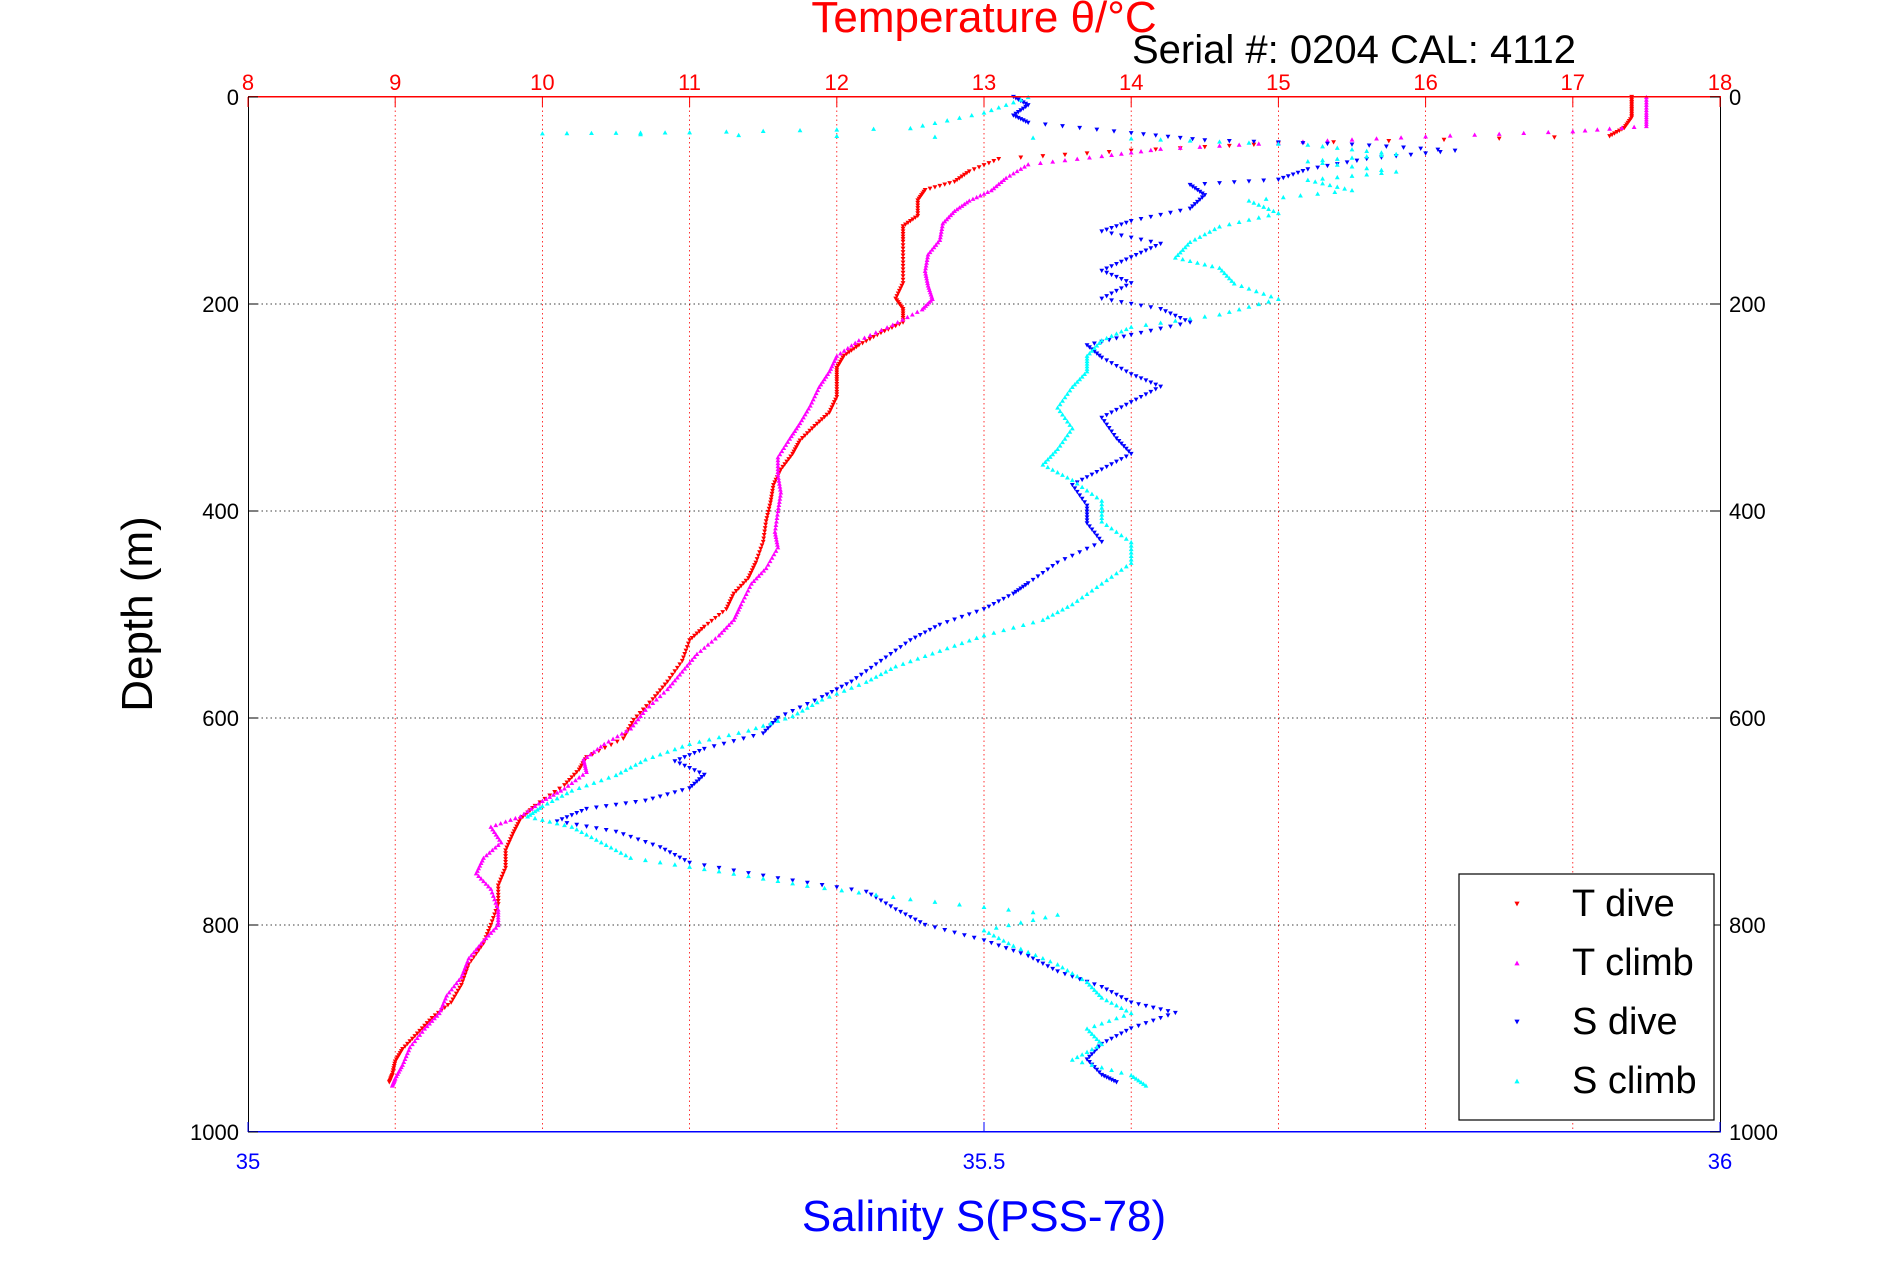  I want to click on temperature-tick-label: 9, so click(395, 82).